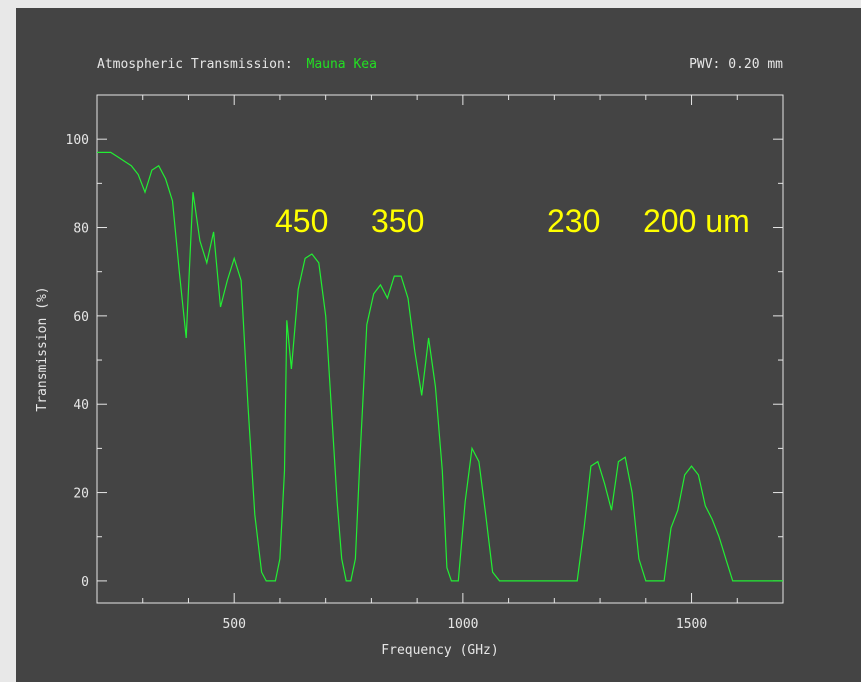  Describe the element at coordinates (81, 494) in the screenshot. I see `y-tick-label: 20` at that location.